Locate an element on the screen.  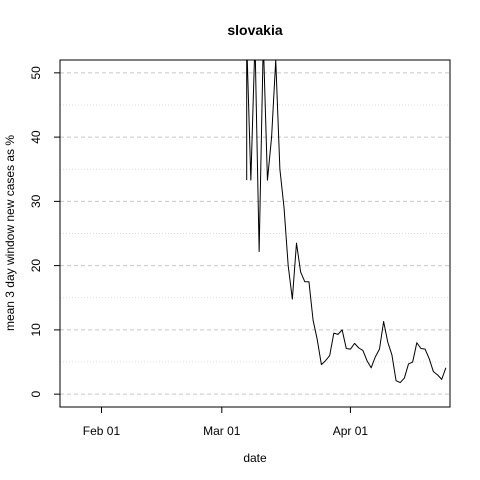
x-tick-label: Feb 01 is located at coordinates (102, 431).